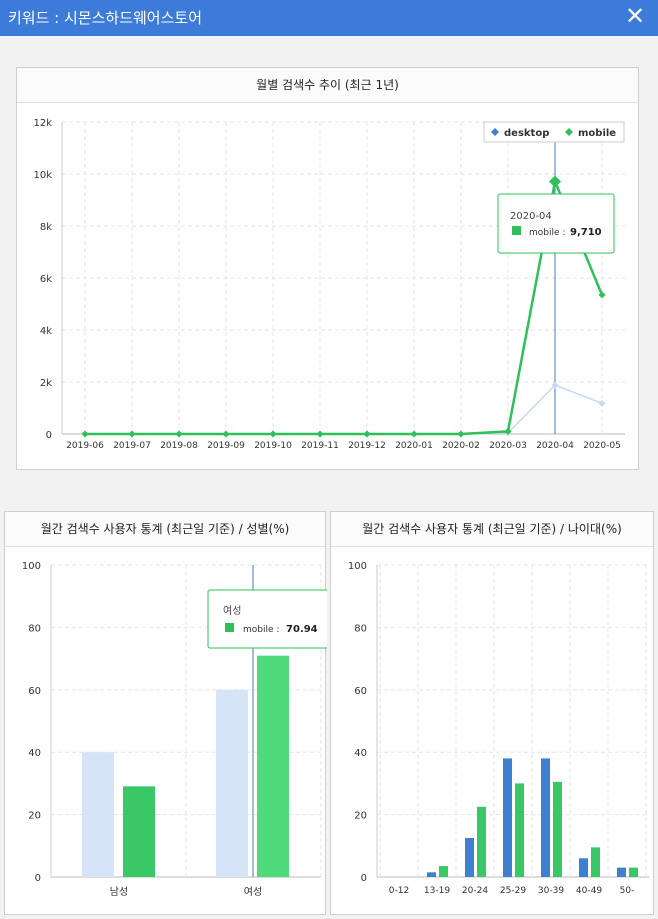 Image resolution: width=658 pixels, height=919 pixels. Describe the element at coordinates (635, 16) in the screenshot. I see `close-icon: ✕` at that location.